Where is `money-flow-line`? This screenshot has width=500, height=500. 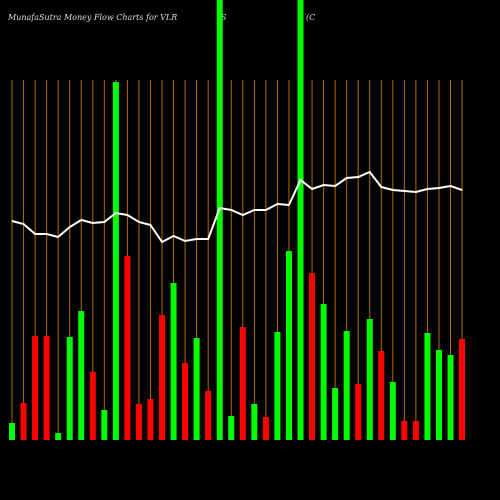 money-flow-line is located at coordinates (237, 207).